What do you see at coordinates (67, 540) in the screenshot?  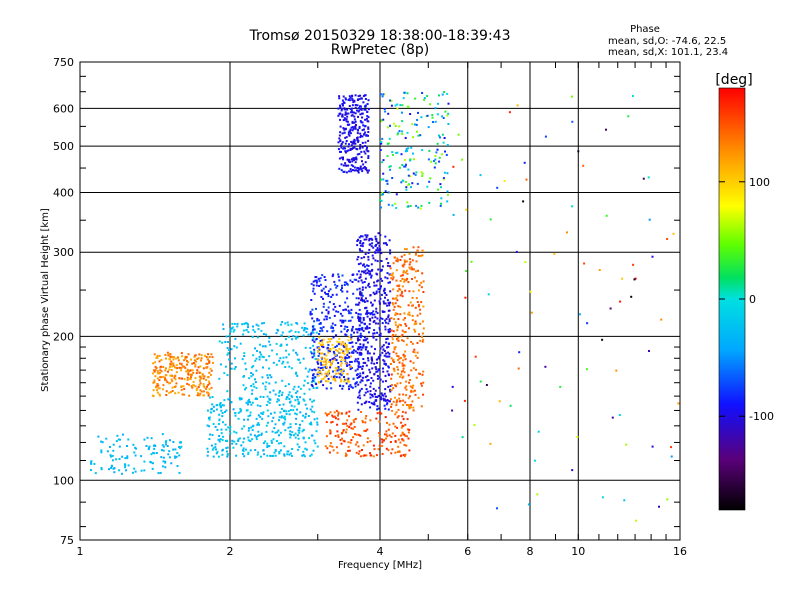 I see `y-tick-label: 75` at bounding box center [67, 540].